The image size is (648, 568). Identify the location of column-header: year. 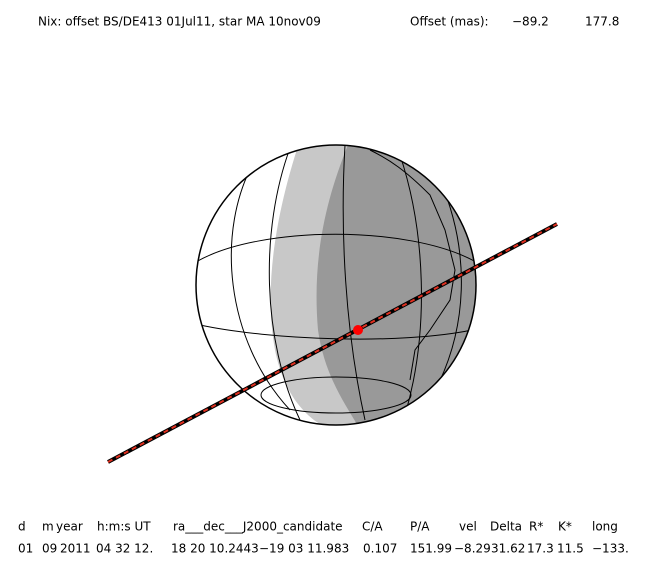
(69, 527).